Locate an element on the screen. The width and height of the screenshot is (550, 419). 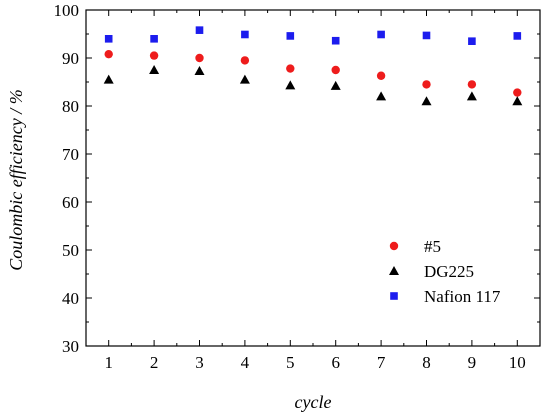
legend-item: #5 is located at coordinates (415, 246).